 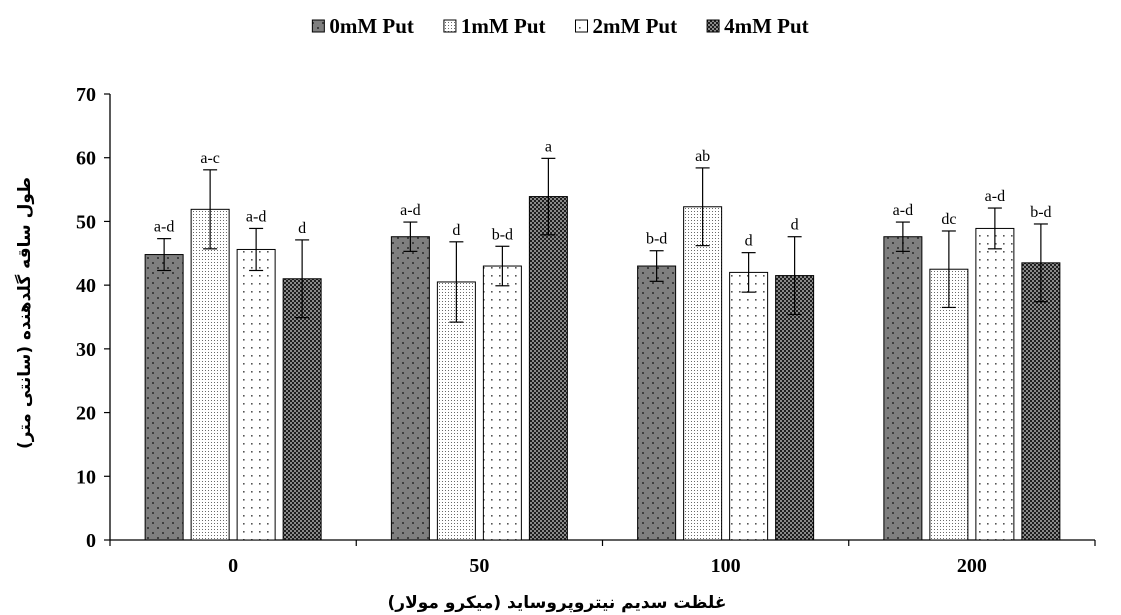 What do you see at coordinates (210, 158) in the screenshot?
I see `significance-letter: a-c` at bounding box center [210, 158].